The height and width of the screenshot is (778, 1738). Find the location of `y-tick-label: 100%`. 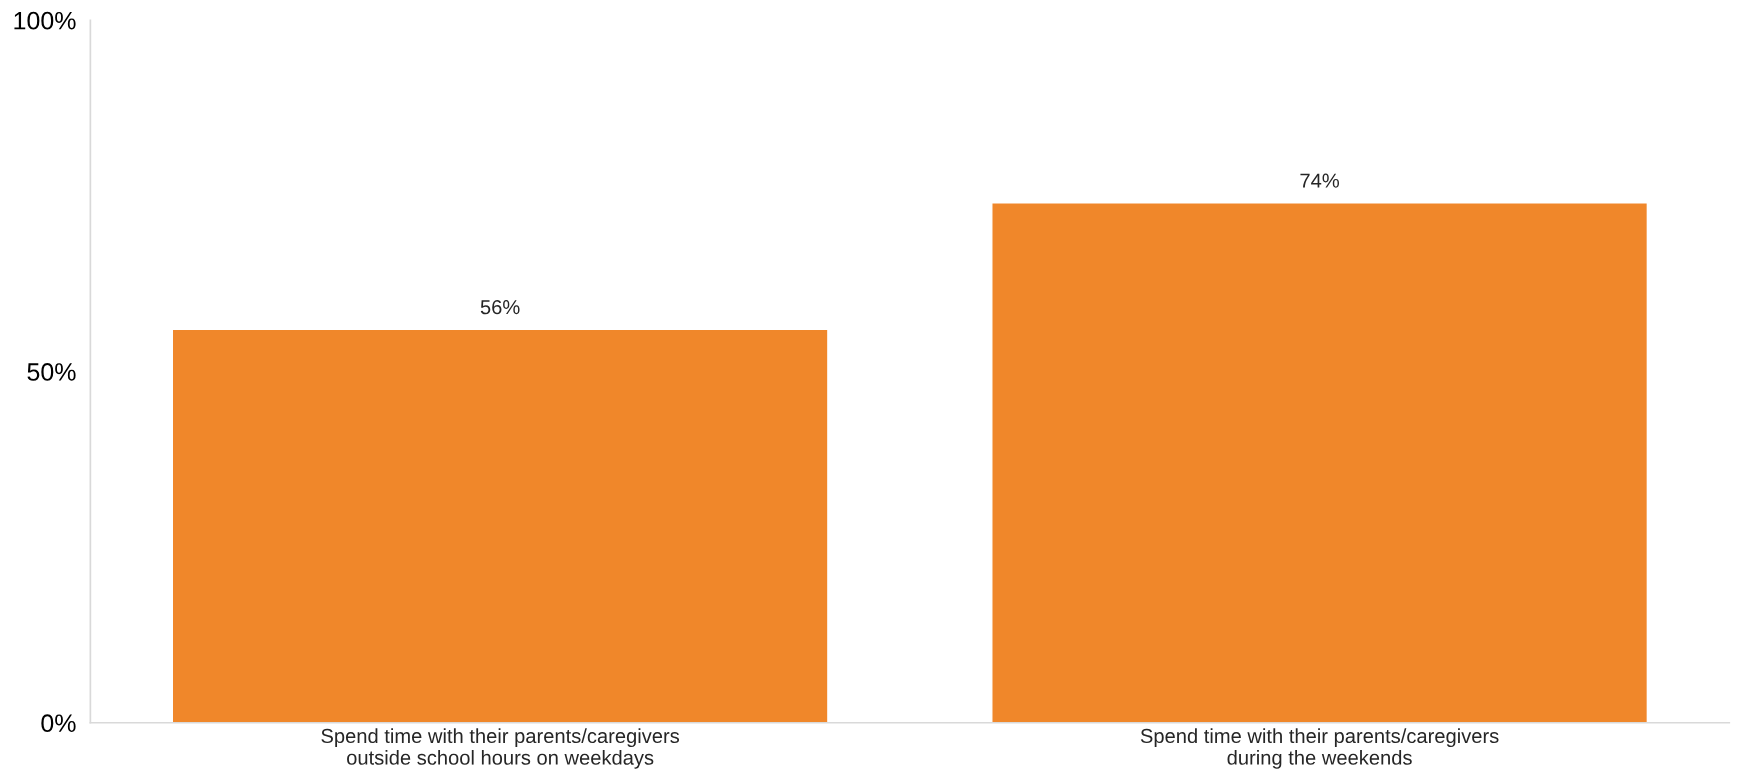

y-tick-label: 100% is located at coordinates (45, 20).